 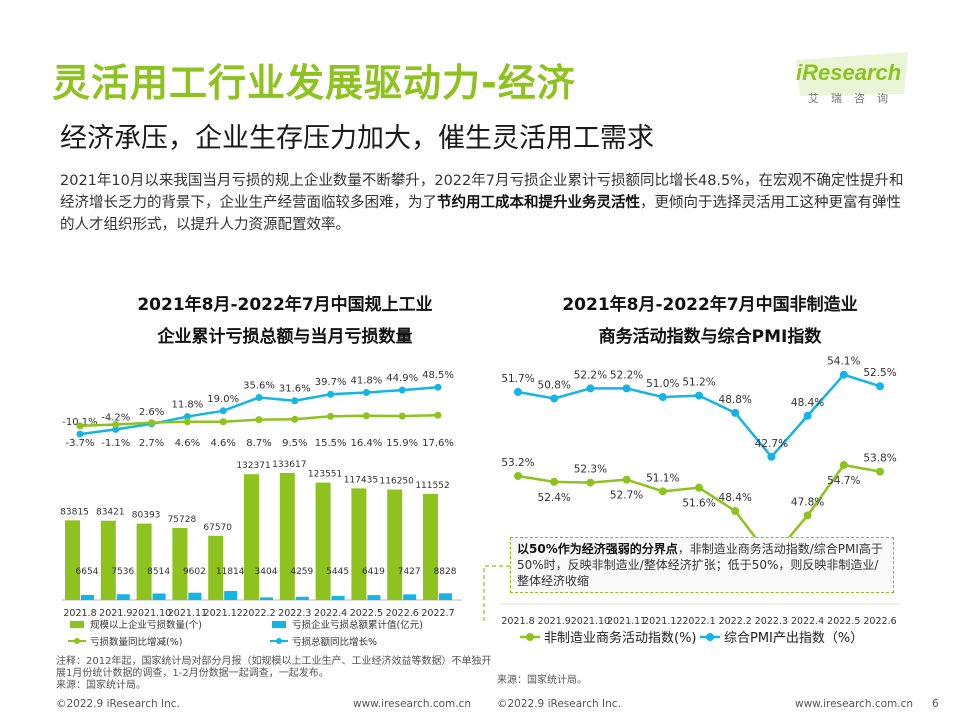 What do you see at coordinates (74, 512) in the screenshot?
I see `loss-count-label: 83815` at bounding box center [74, 512].